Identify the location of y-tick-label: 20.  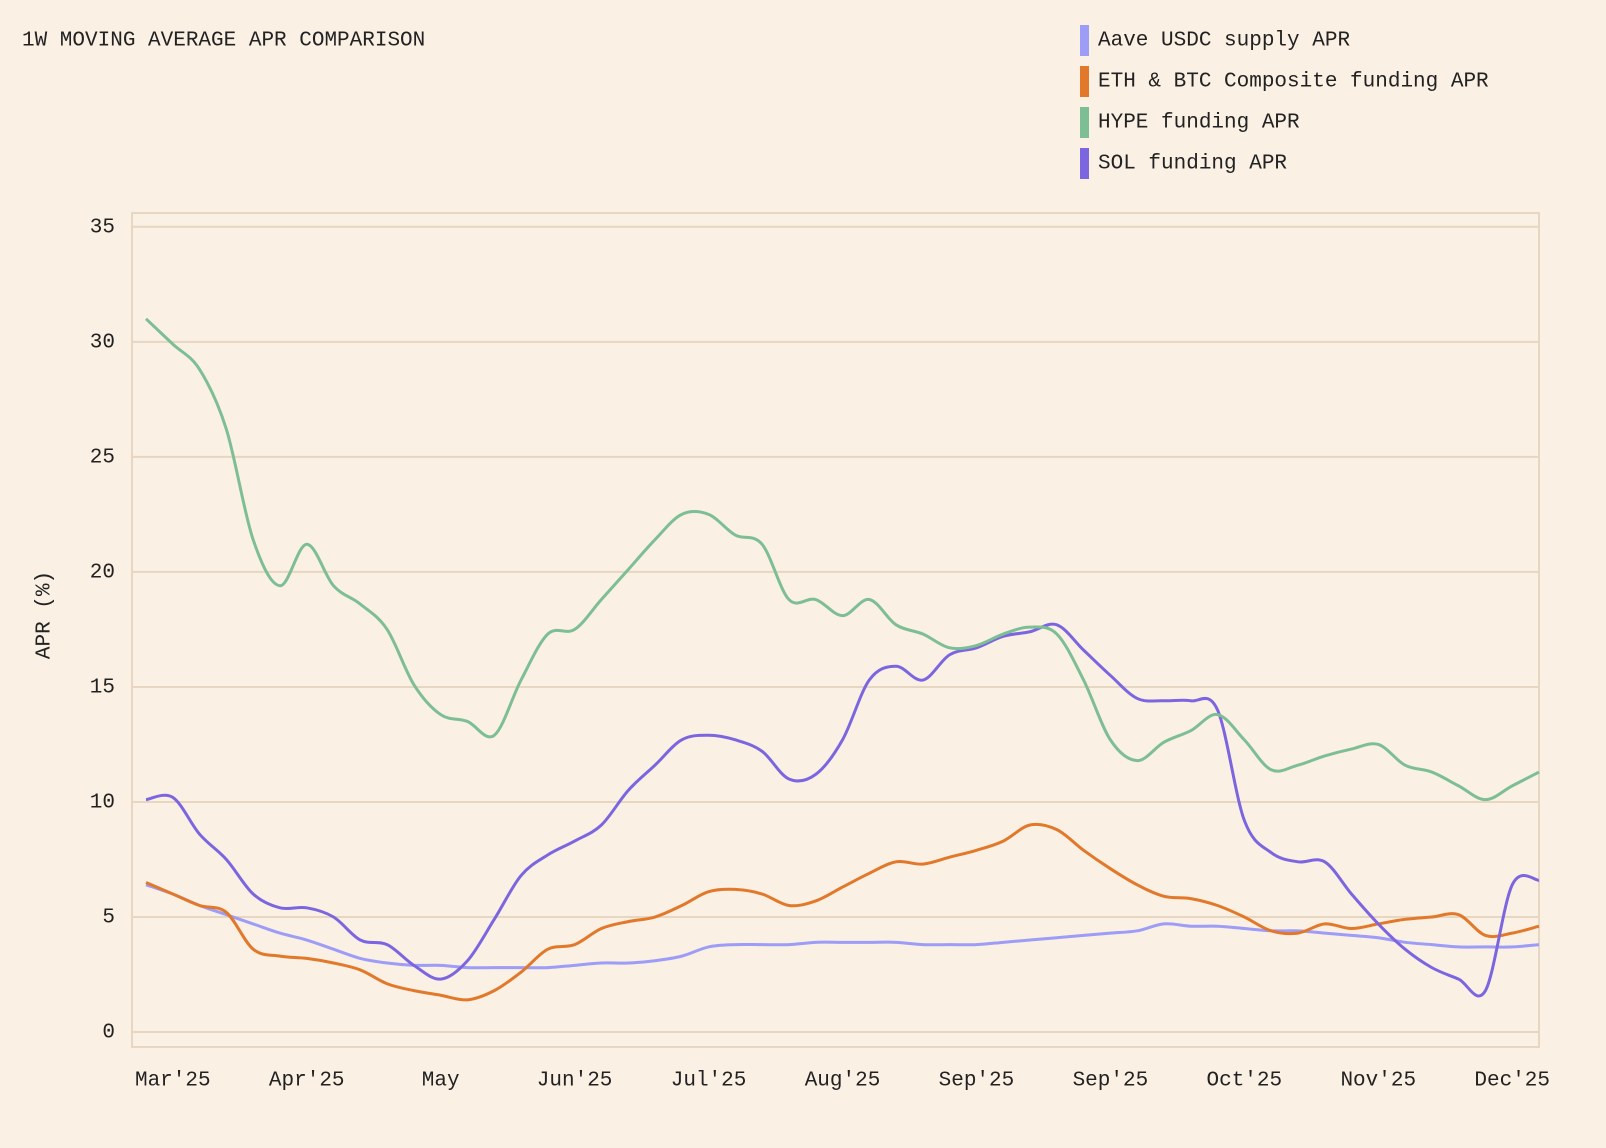
(102, 572).